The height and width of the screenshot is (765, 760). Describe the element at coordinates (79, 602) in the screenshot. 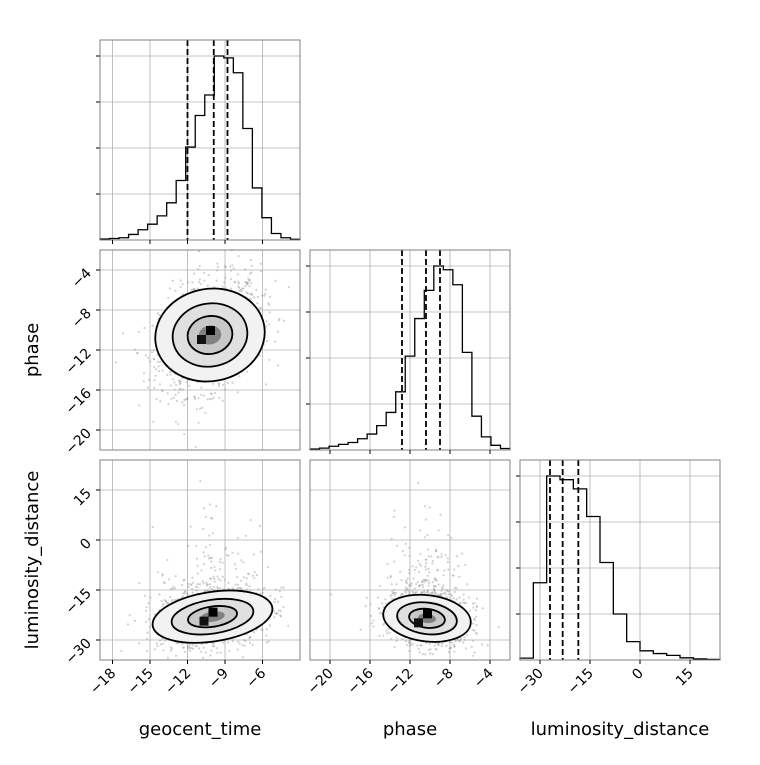

I see `y-tick-label: −15` at that location.